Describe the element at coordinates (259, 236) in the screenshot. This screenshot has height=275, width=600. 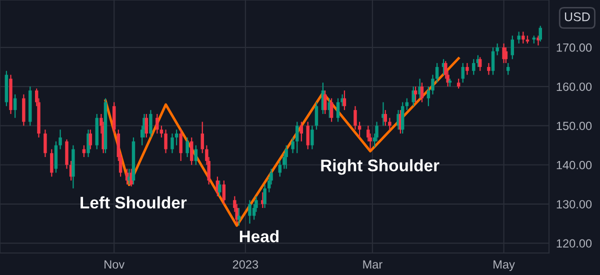
I see `annotation: Head` at that location.